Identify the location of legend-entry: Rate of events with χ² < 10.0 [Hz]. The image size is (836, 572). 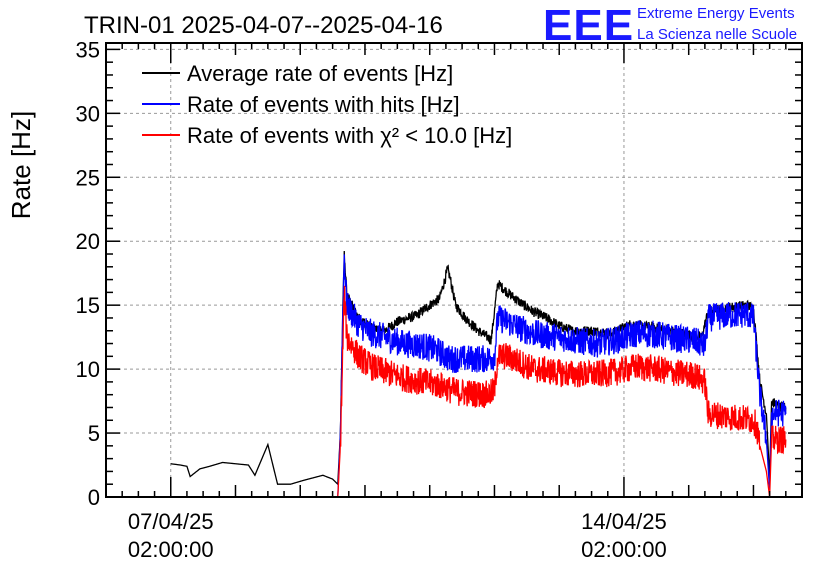
(349, 135).